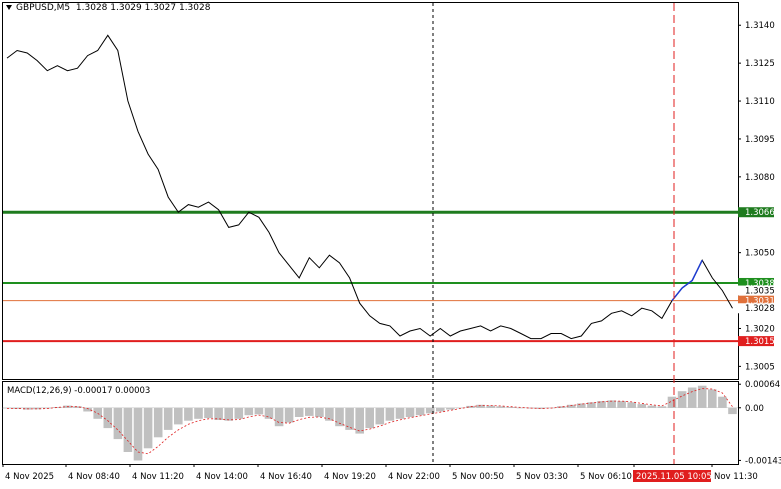 The width and height of the screenshot is (781, 489). Describe the element at coordinates (43, 8) in the screenshot. I see `symbol-label: GBPUSD,M5` at that location.